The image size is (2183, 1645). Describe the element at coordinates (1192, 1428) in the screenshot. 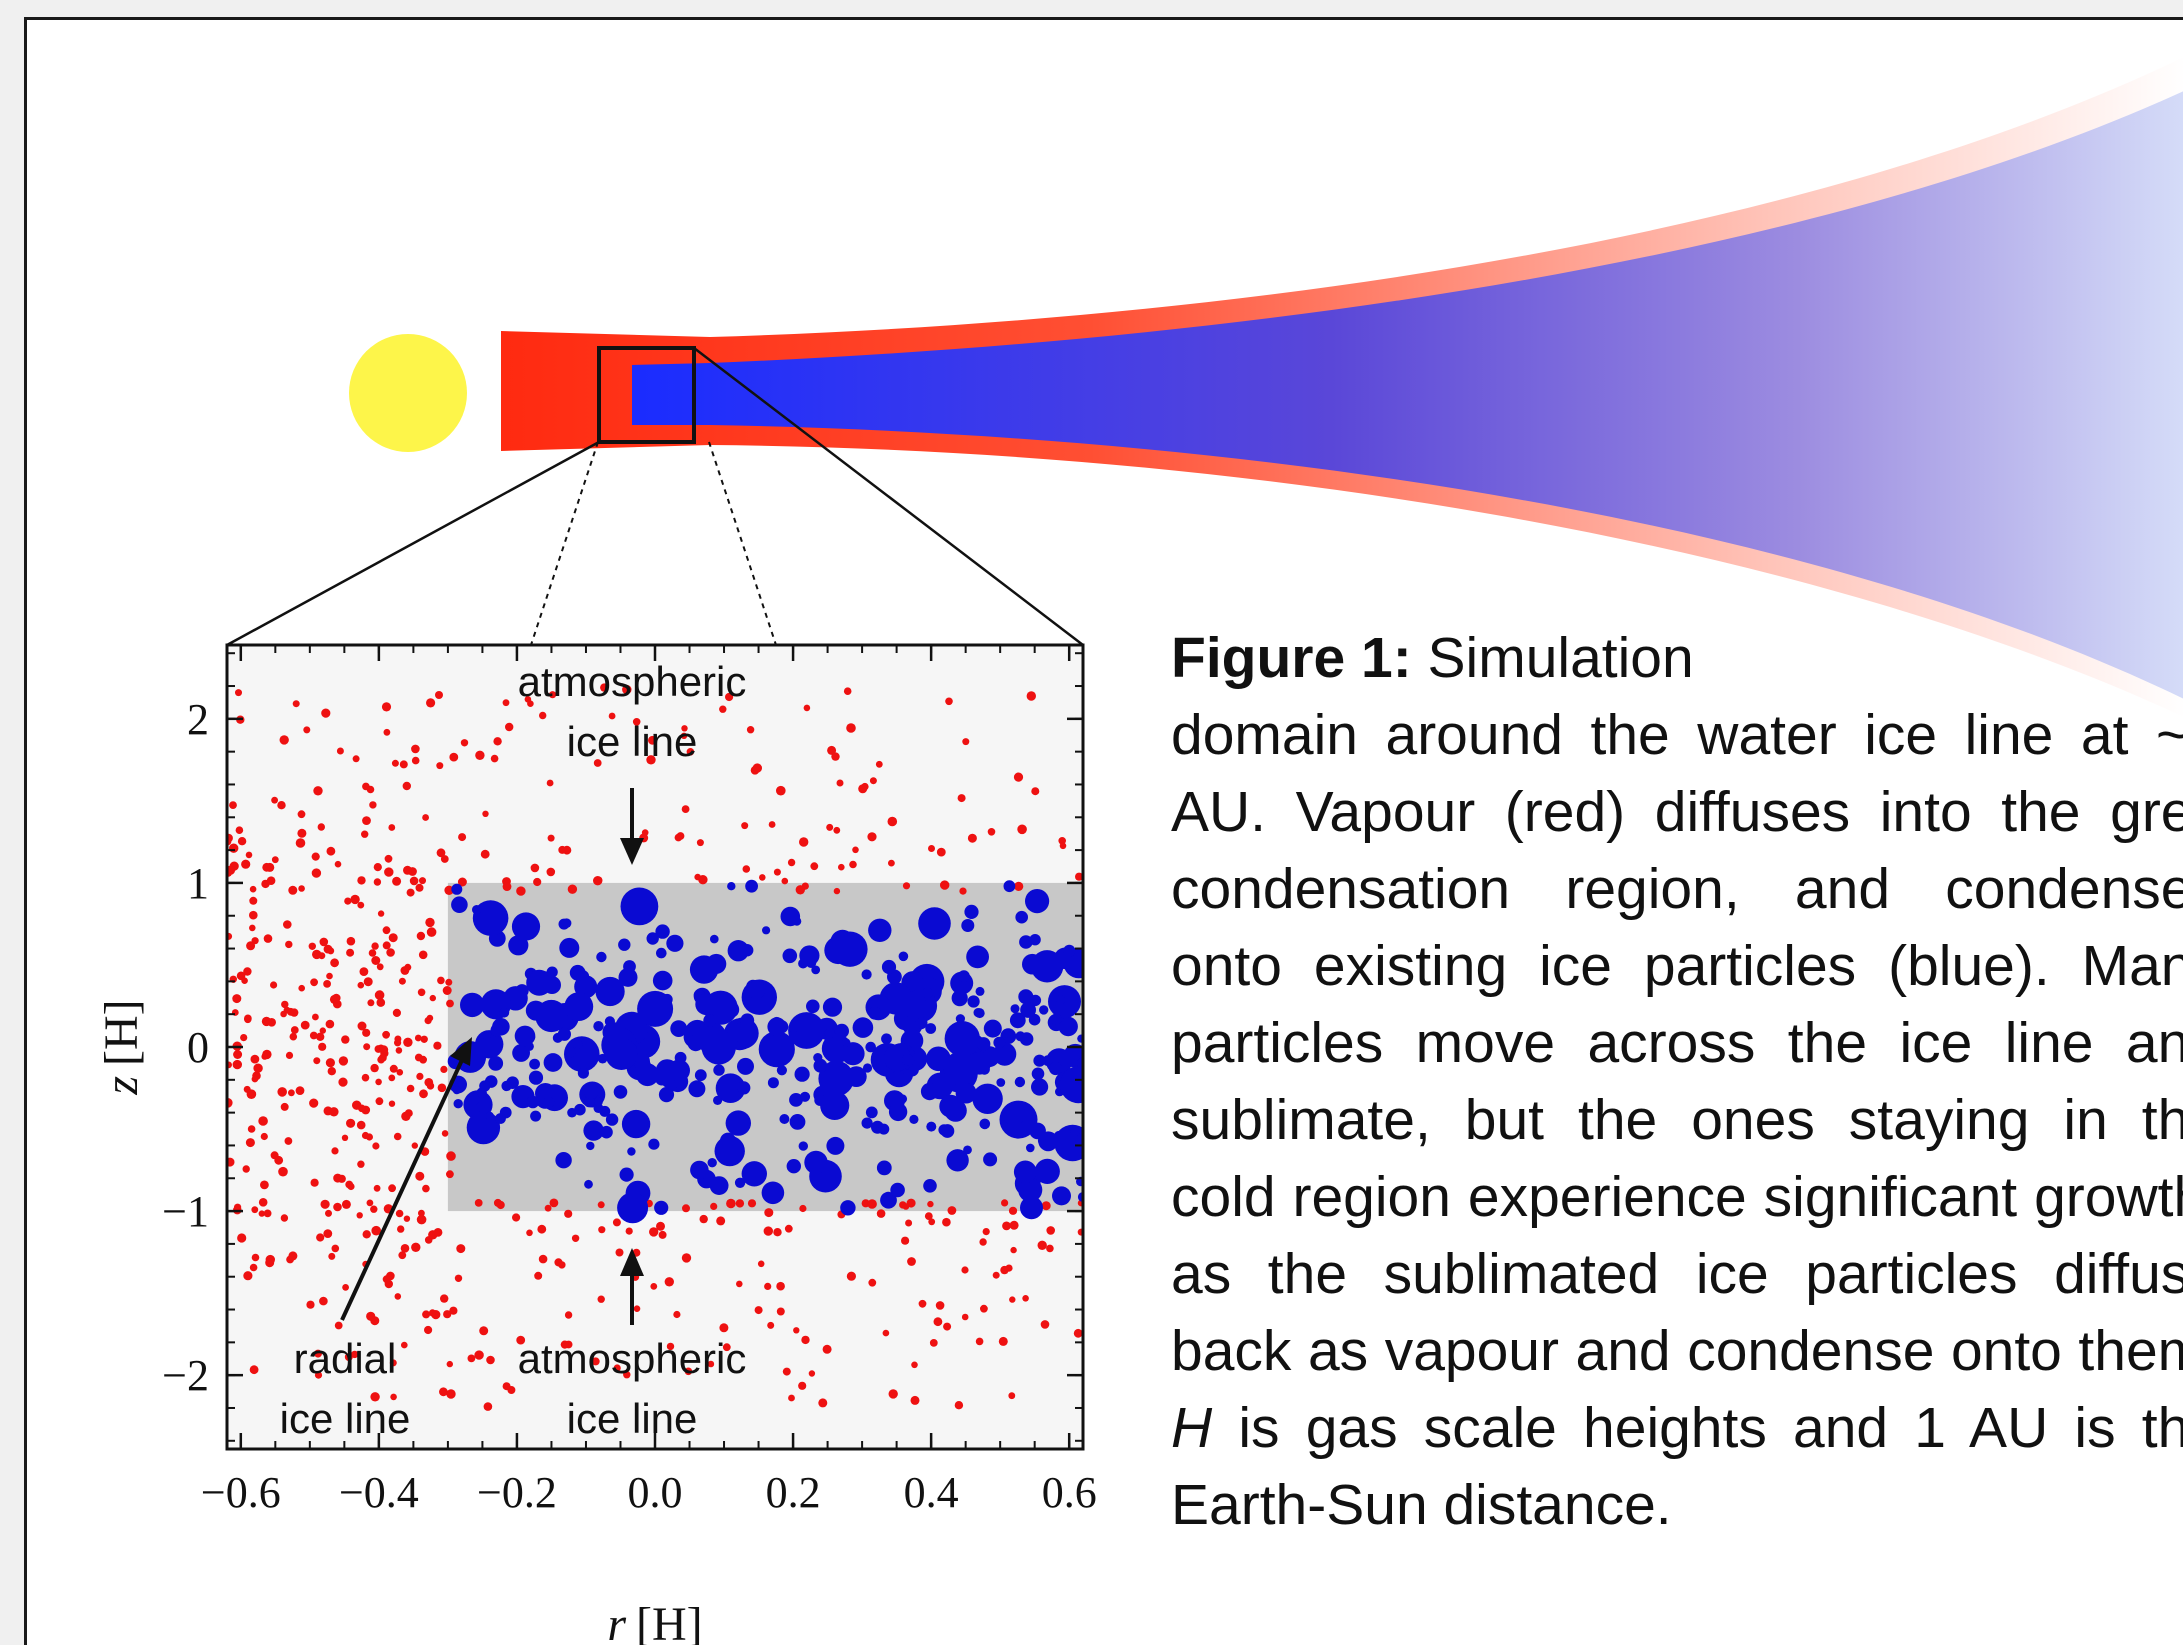

I see `caption-h-symbol: H` at that location.